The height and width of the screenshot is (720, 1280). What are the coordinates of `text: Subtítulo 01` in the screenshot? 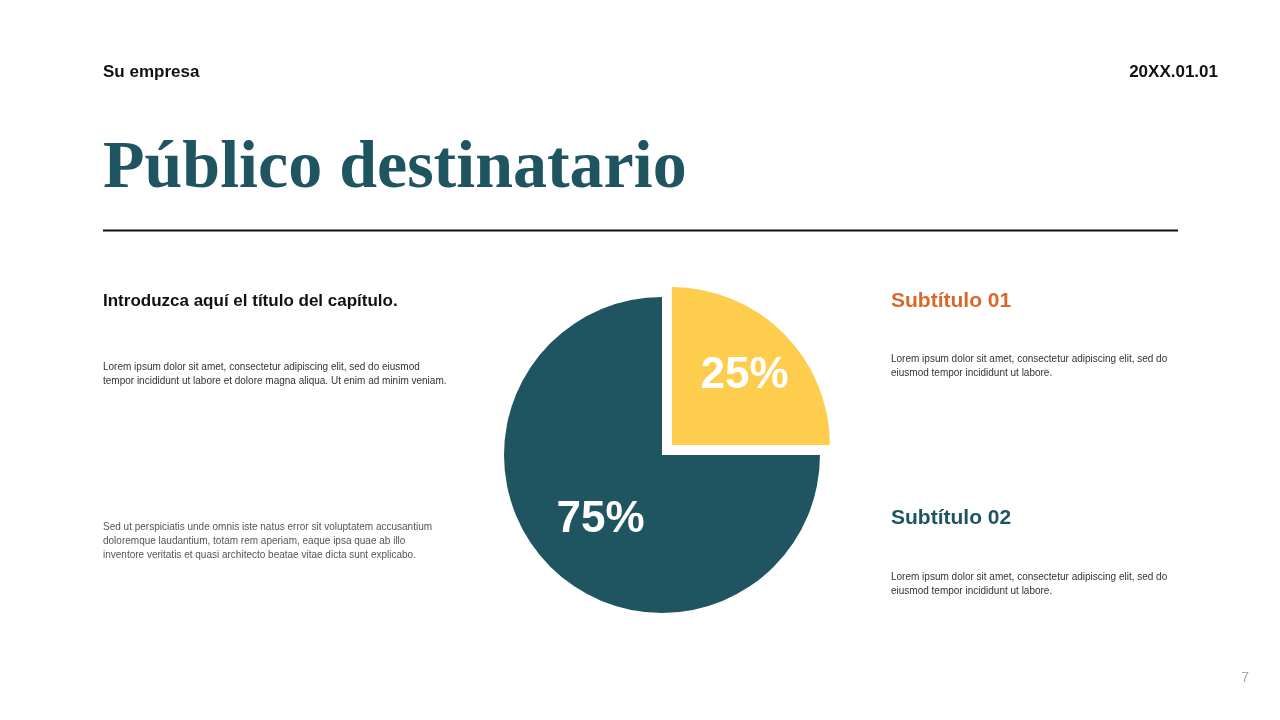 It's located at (951, 299).